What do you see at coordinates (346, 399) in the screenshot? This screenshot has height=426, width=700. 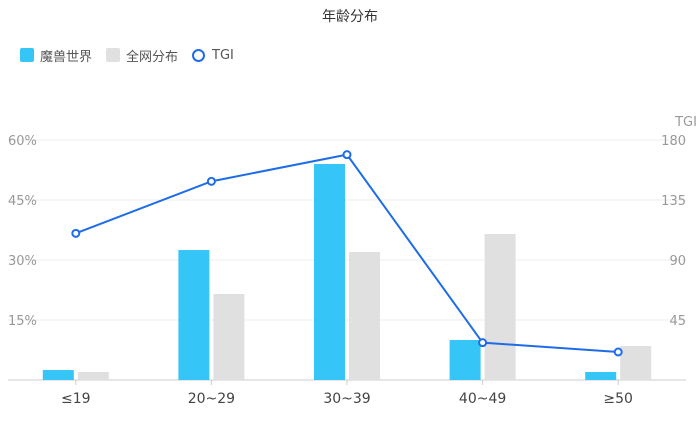 I see `x-tick-label: 30~39` at bounding box center [346, 399].